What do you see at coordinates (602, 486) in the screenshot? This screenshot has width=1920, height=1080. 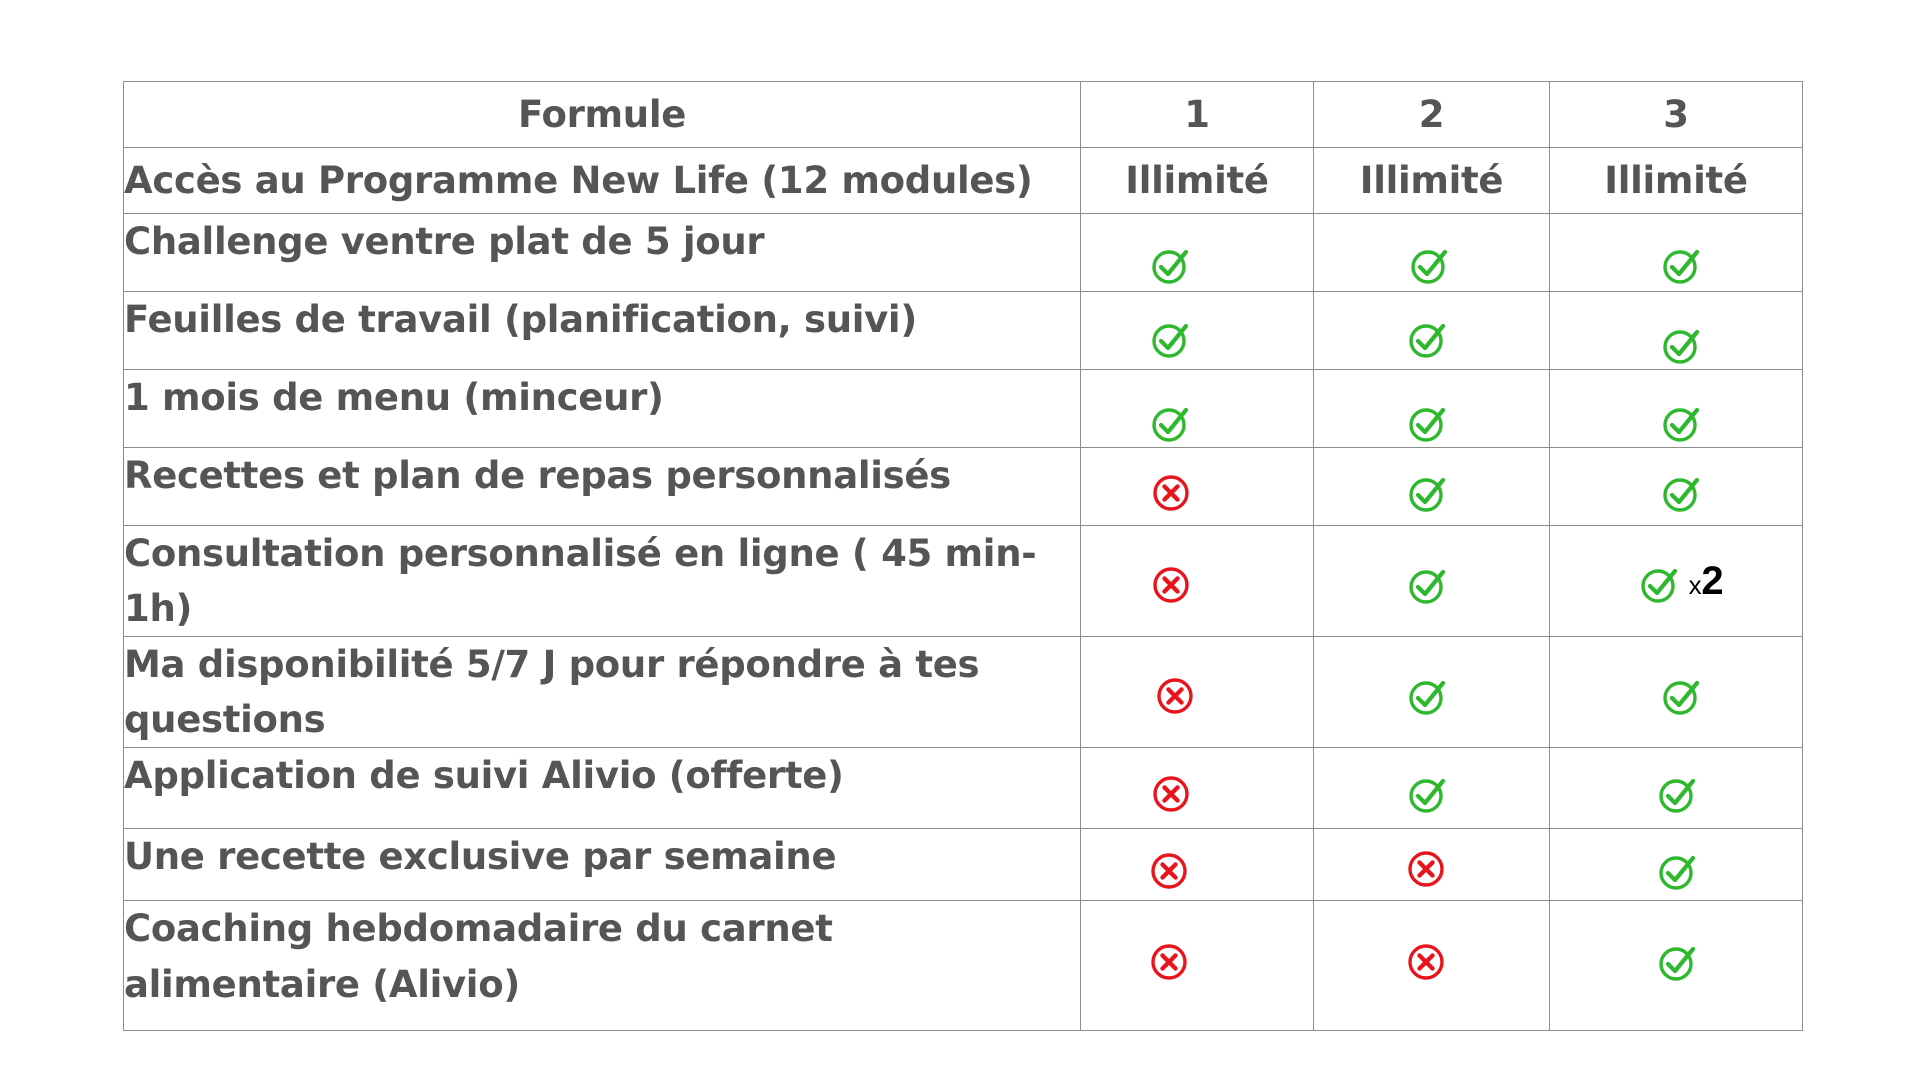 I see `row-label: Recettes et plan de repas personnalisés` at bounding box center [602, 486].